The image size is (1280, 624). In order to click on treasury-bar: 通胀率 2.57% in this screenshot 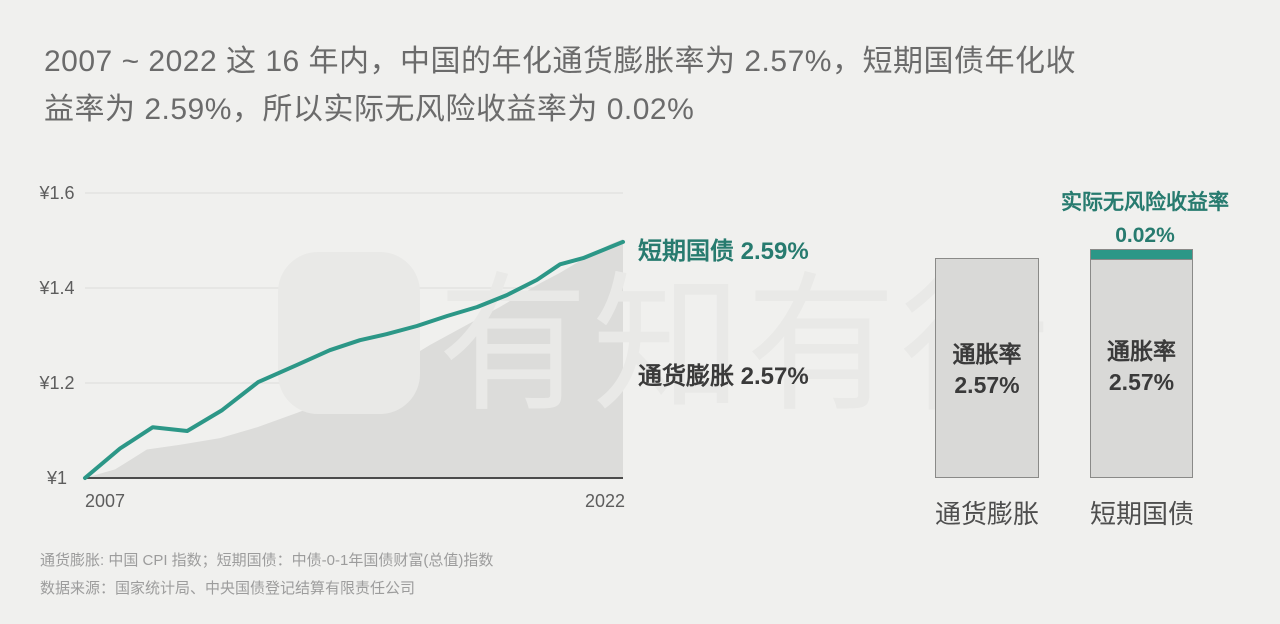, I will do `click(1141, 363)`.